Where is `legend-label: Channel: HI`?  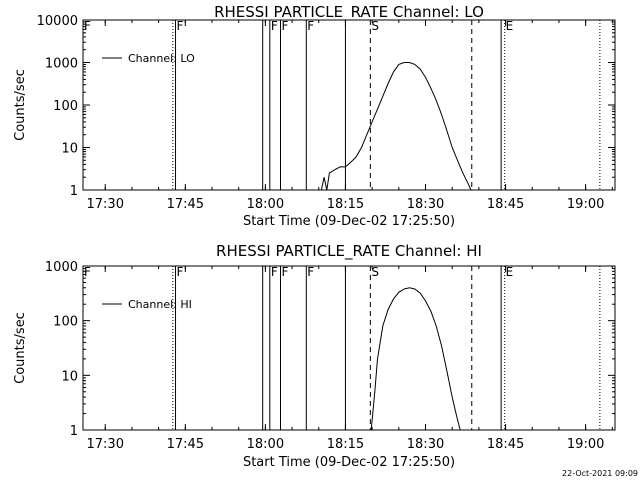 legend-label: Channel: HI is located at coordinates (160, 304).